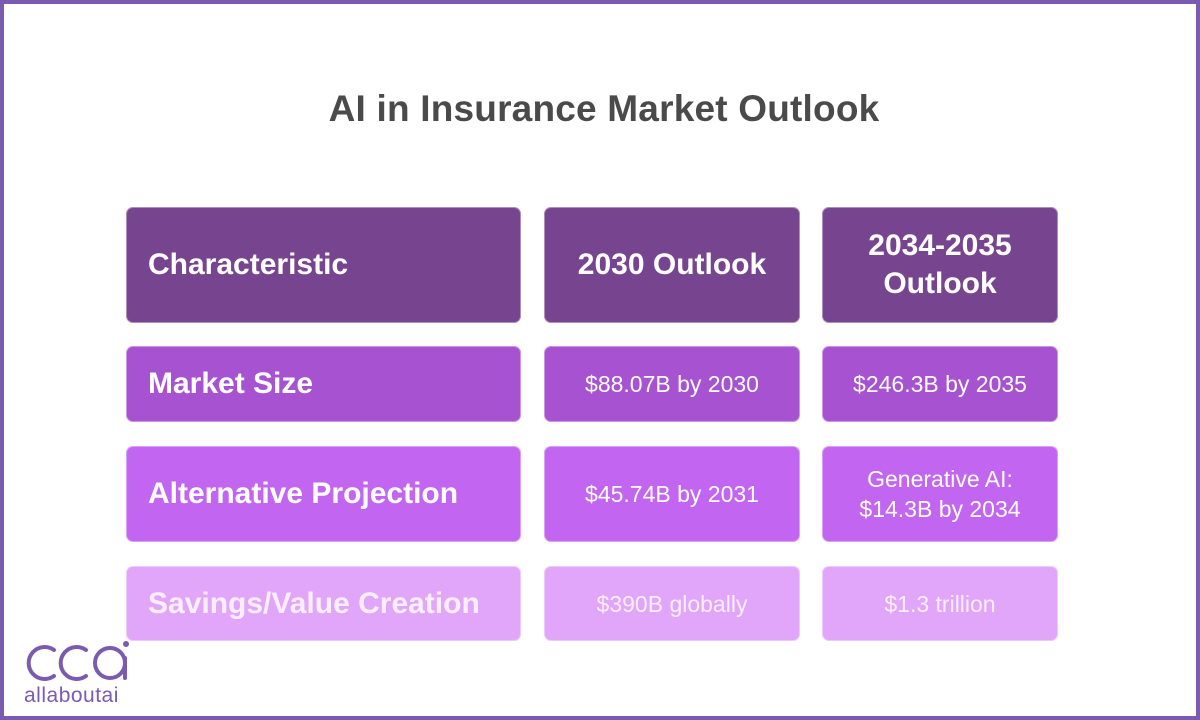  I want to click on header-label: Characteristic, so click(248, 264).